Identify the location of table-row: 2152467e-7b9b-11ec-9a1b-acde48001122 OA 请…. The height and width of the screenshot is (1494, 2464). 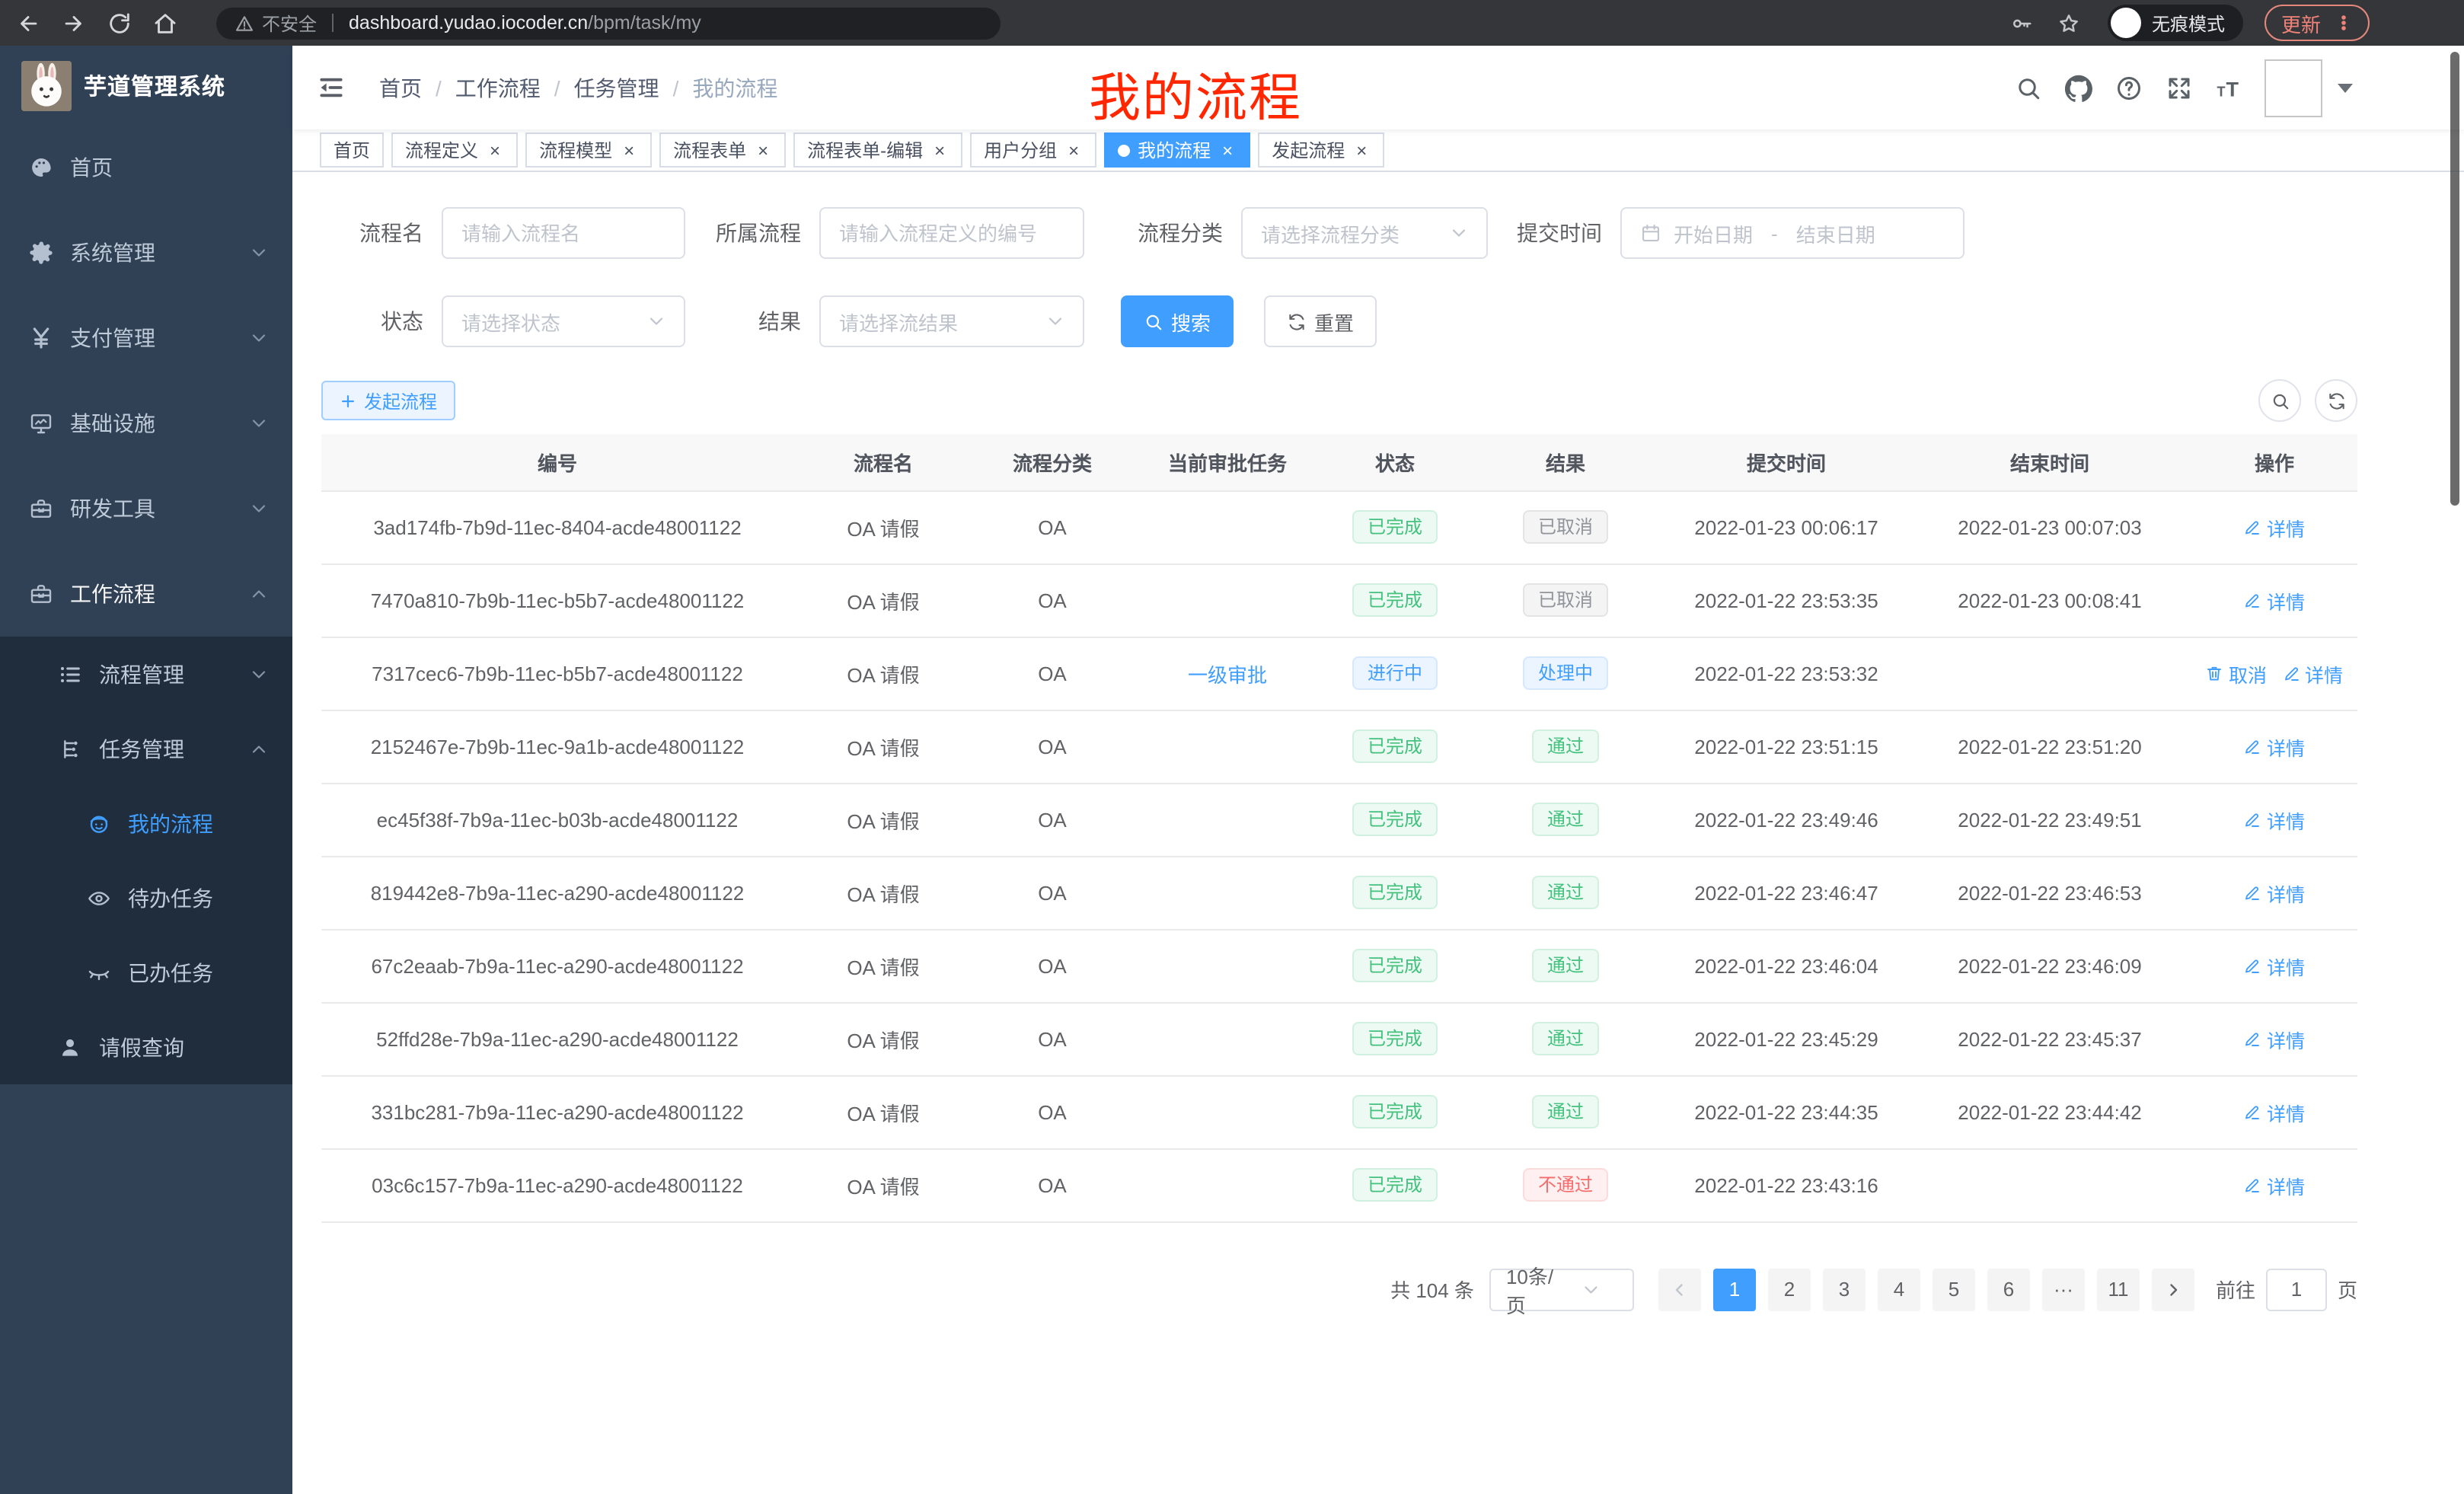
(1339, 747).